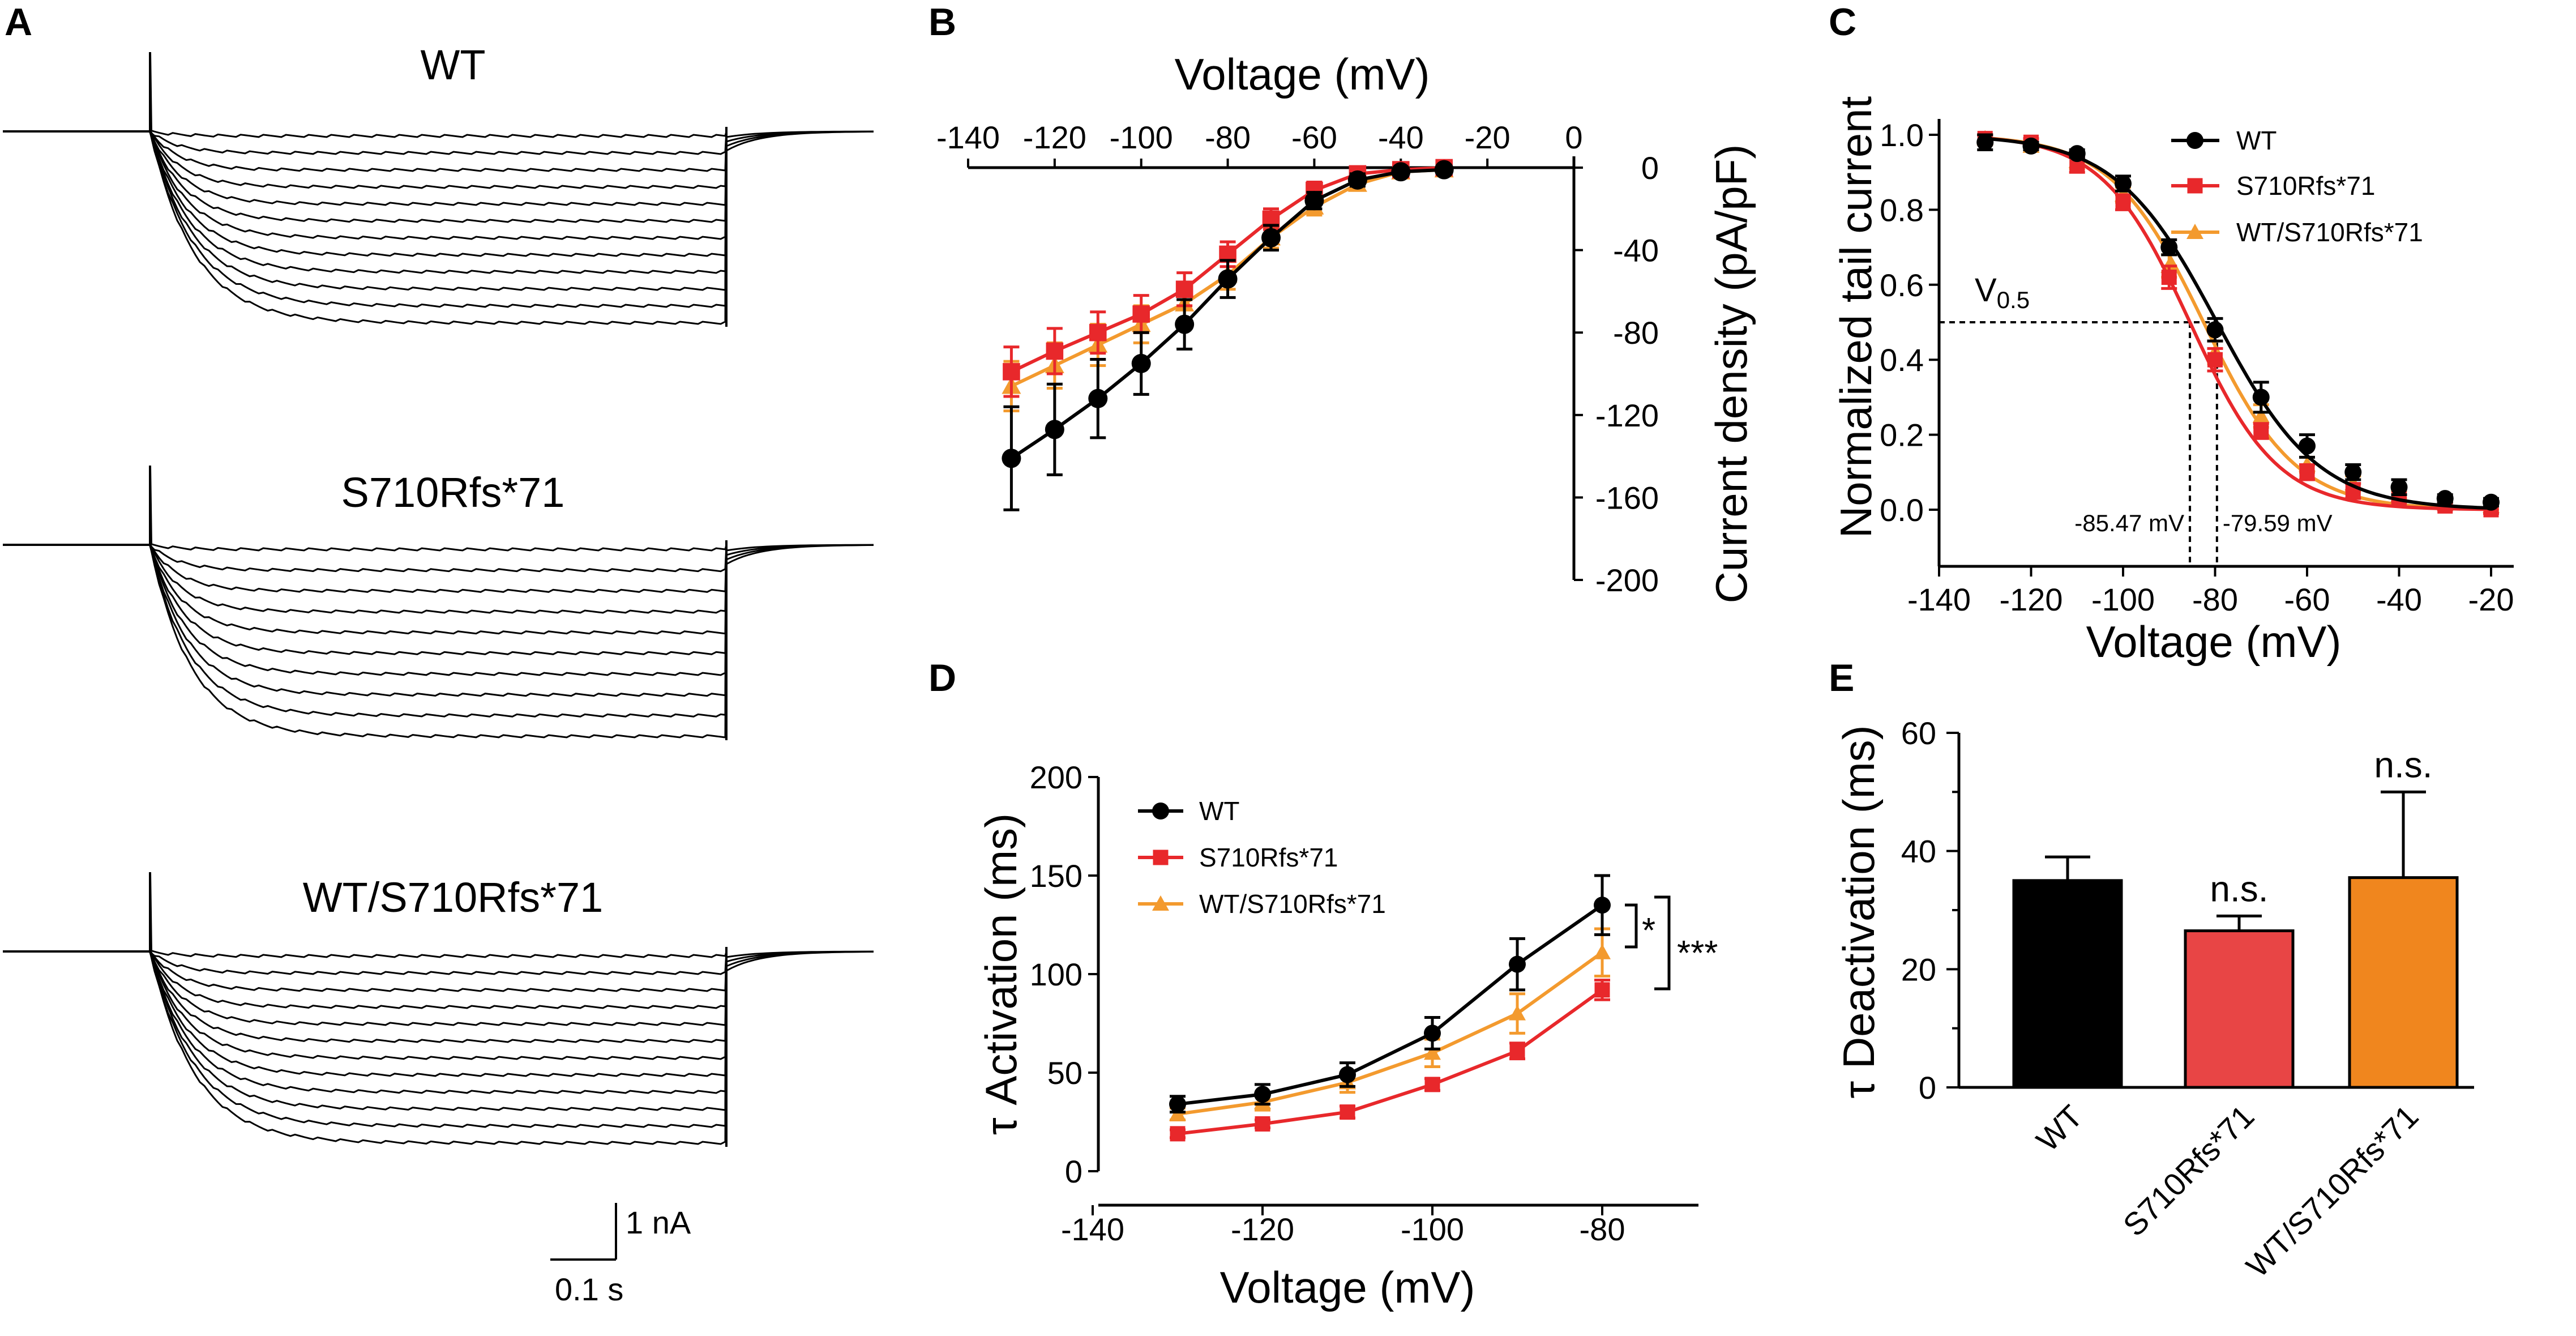 The width and height of the screenshot is (2576, 1336). Describe the element at coordinates (1902, 435) in the screenshot. I see `c-y-tick-label: 0.2` at that location.